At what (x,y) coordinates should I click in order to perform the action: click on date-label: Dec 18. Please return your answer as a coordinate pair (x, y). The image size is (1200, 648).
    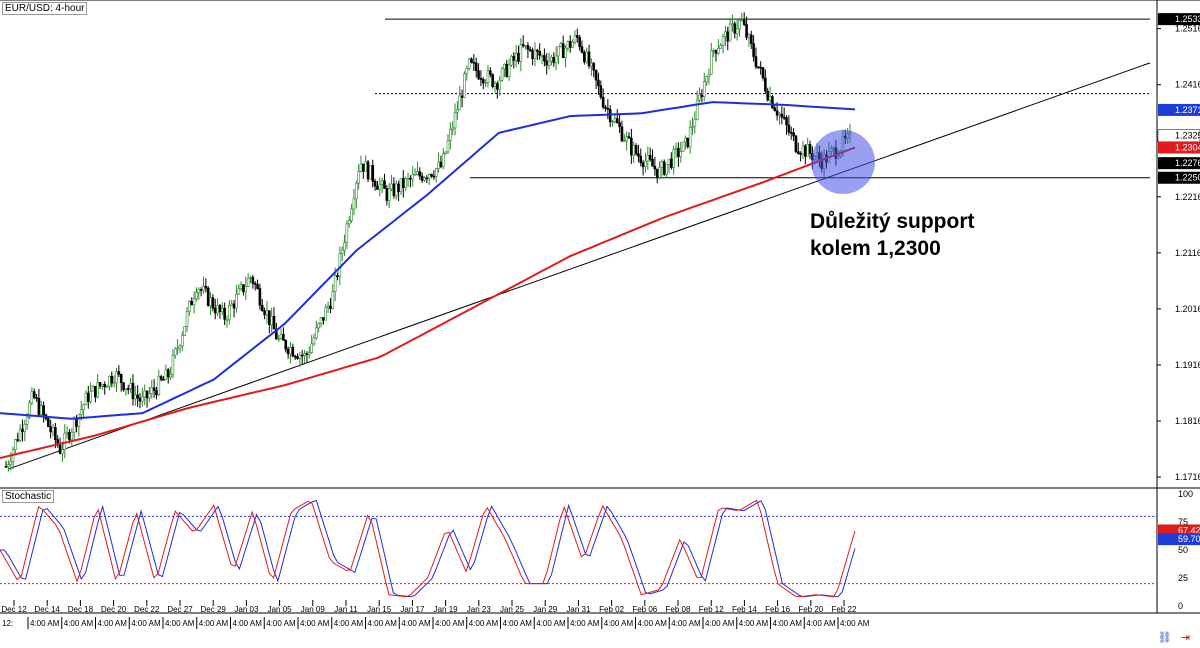
    Looking at the image, I should click on (81, 609).